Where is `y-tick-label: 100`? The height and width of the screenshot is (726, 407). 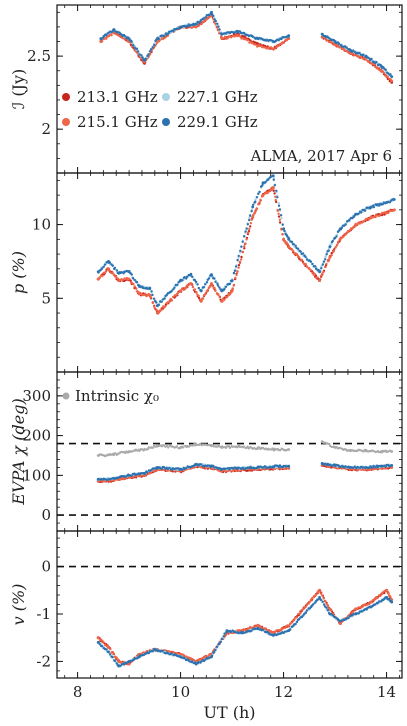 y-tick-label: 100 is located at coordinates (36, 475).